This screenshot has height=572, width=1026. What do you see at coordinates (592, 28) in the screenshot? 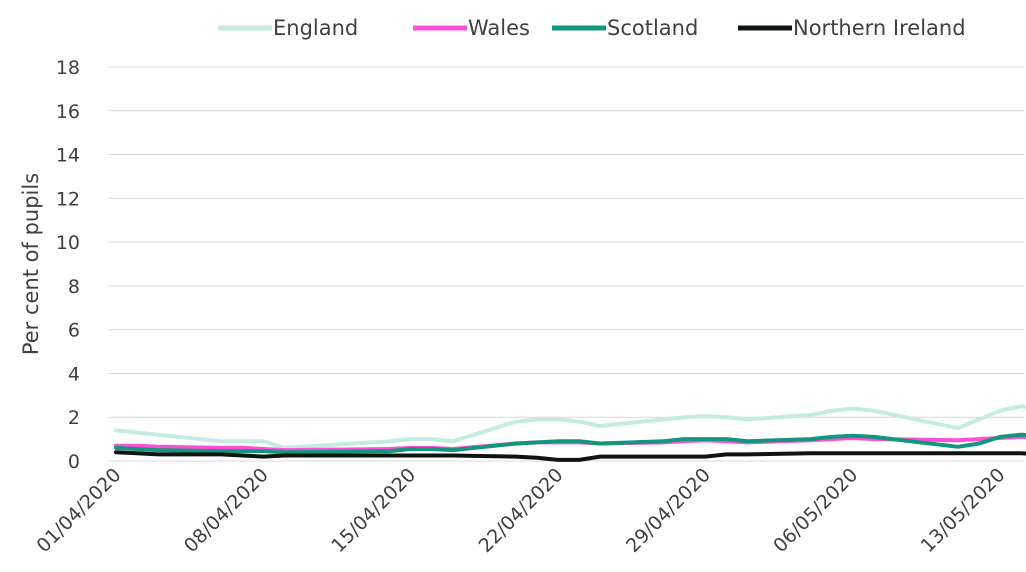
I see `legend: England Wales Scotland Northern Ireland` at bounding box center [592, 28].